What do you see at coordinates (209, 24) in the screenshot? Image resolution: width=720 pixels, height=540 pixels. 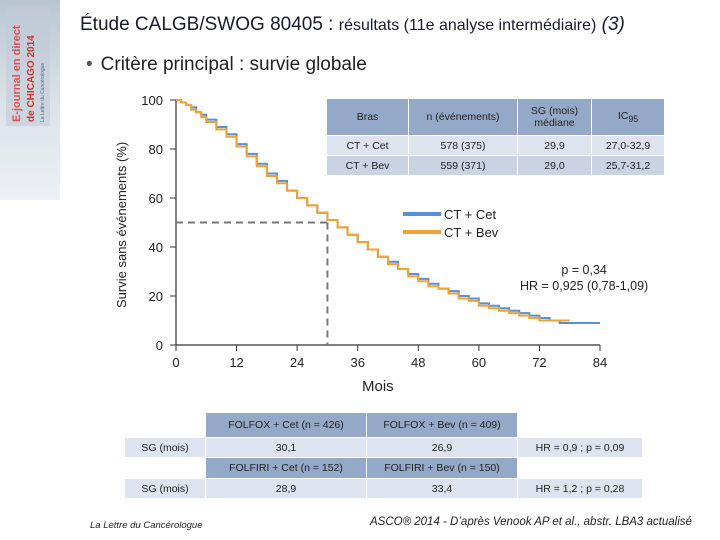 I see `title-main: Étude CALGB/SWOG 80405 :` at bounding box center [209, 24].